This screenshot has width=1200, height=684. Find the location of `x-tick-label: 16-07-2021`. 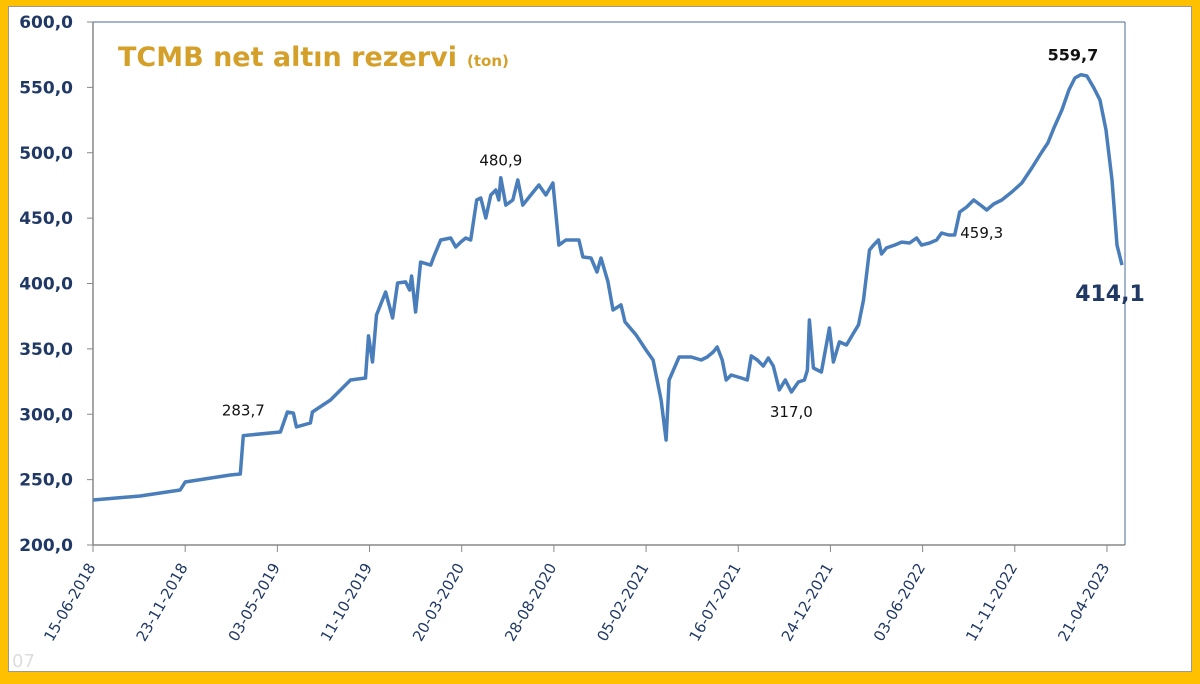

x-tick-label: 16-07-2021 is located at coordinates (715, 602).